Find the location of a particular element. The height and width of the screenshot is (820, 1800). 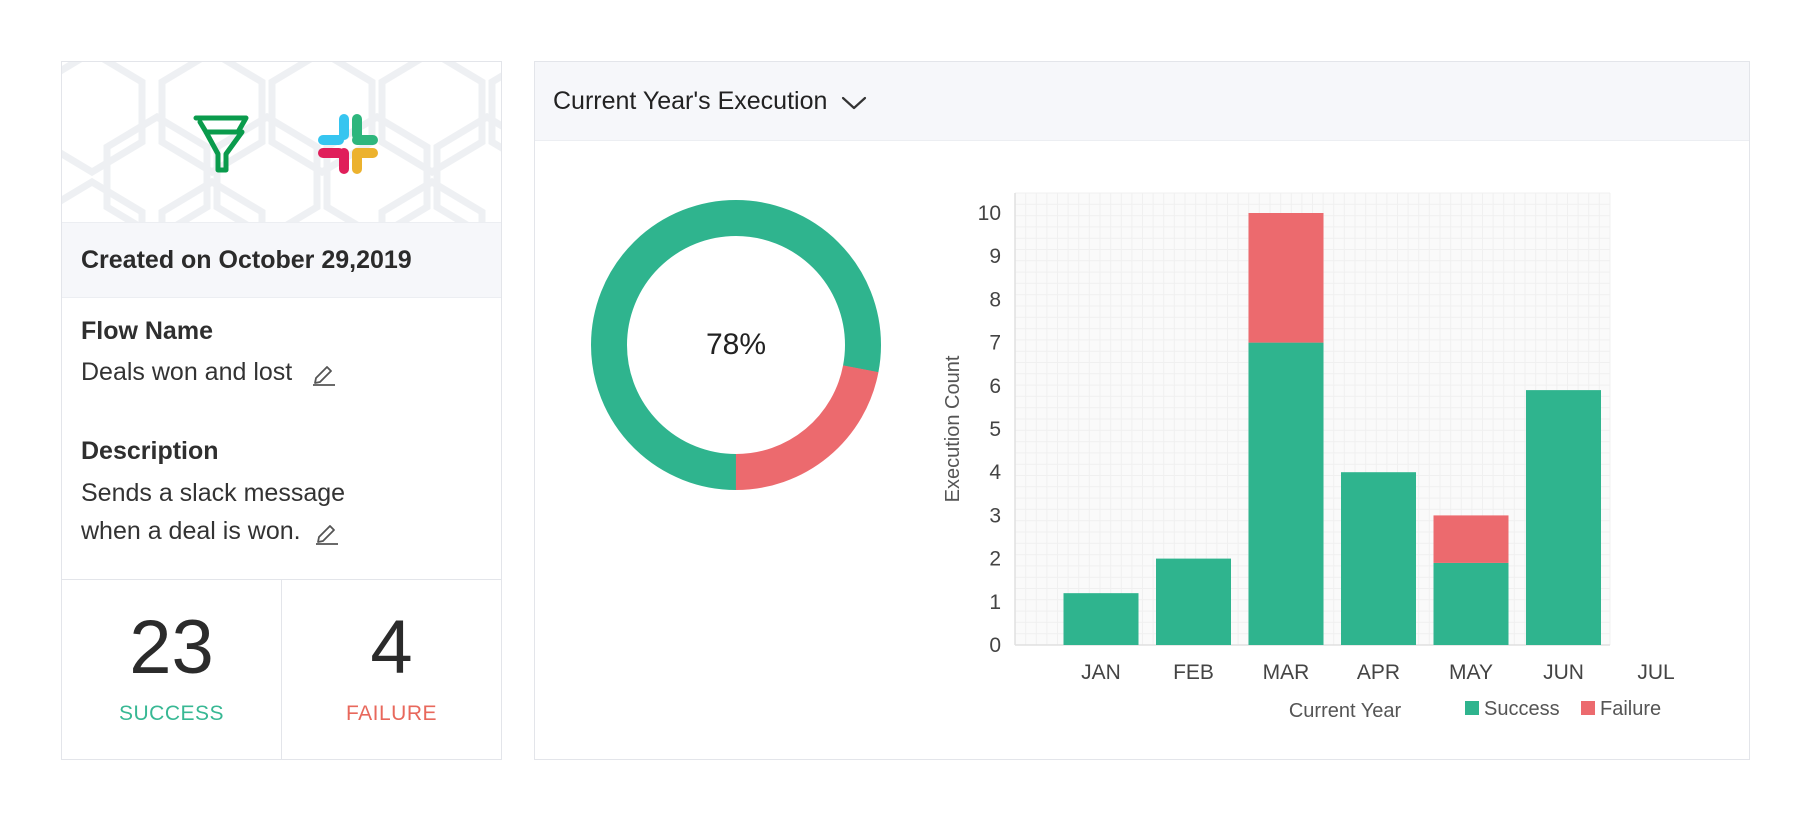

y-tick-label: 4 is located at coordinates (995, 472).